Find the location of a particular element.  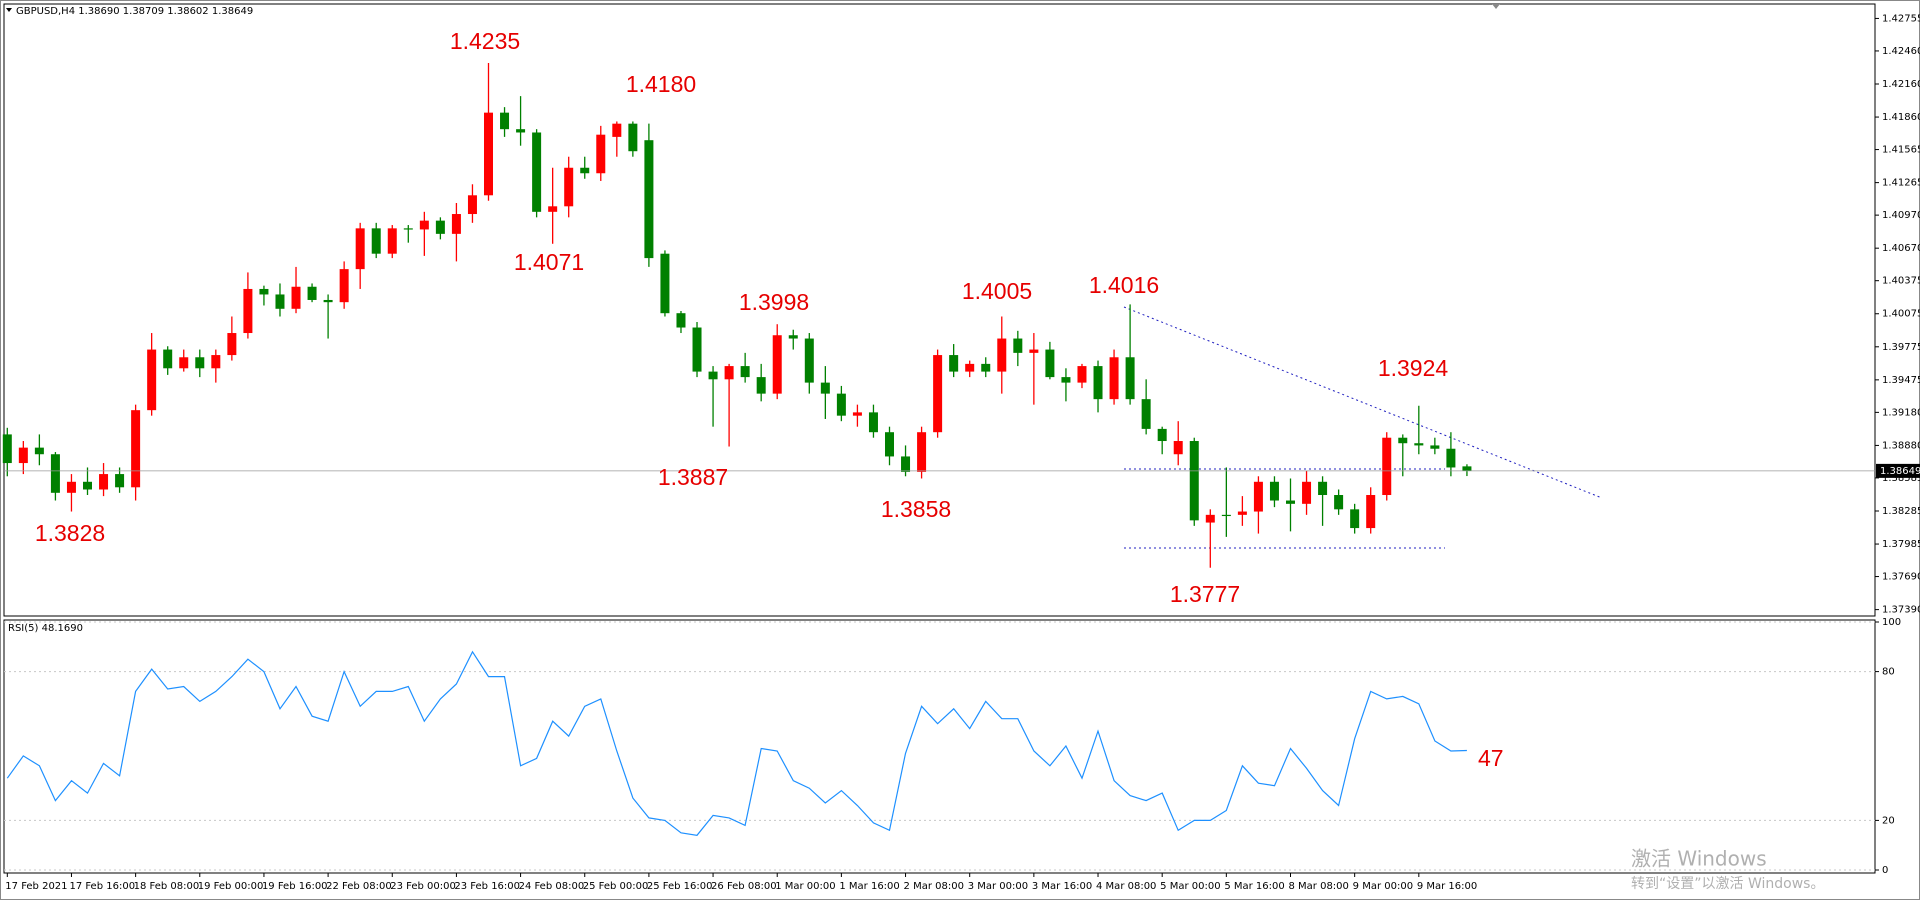

swing-label: 1.4180 is located at coordinates (661, 84).